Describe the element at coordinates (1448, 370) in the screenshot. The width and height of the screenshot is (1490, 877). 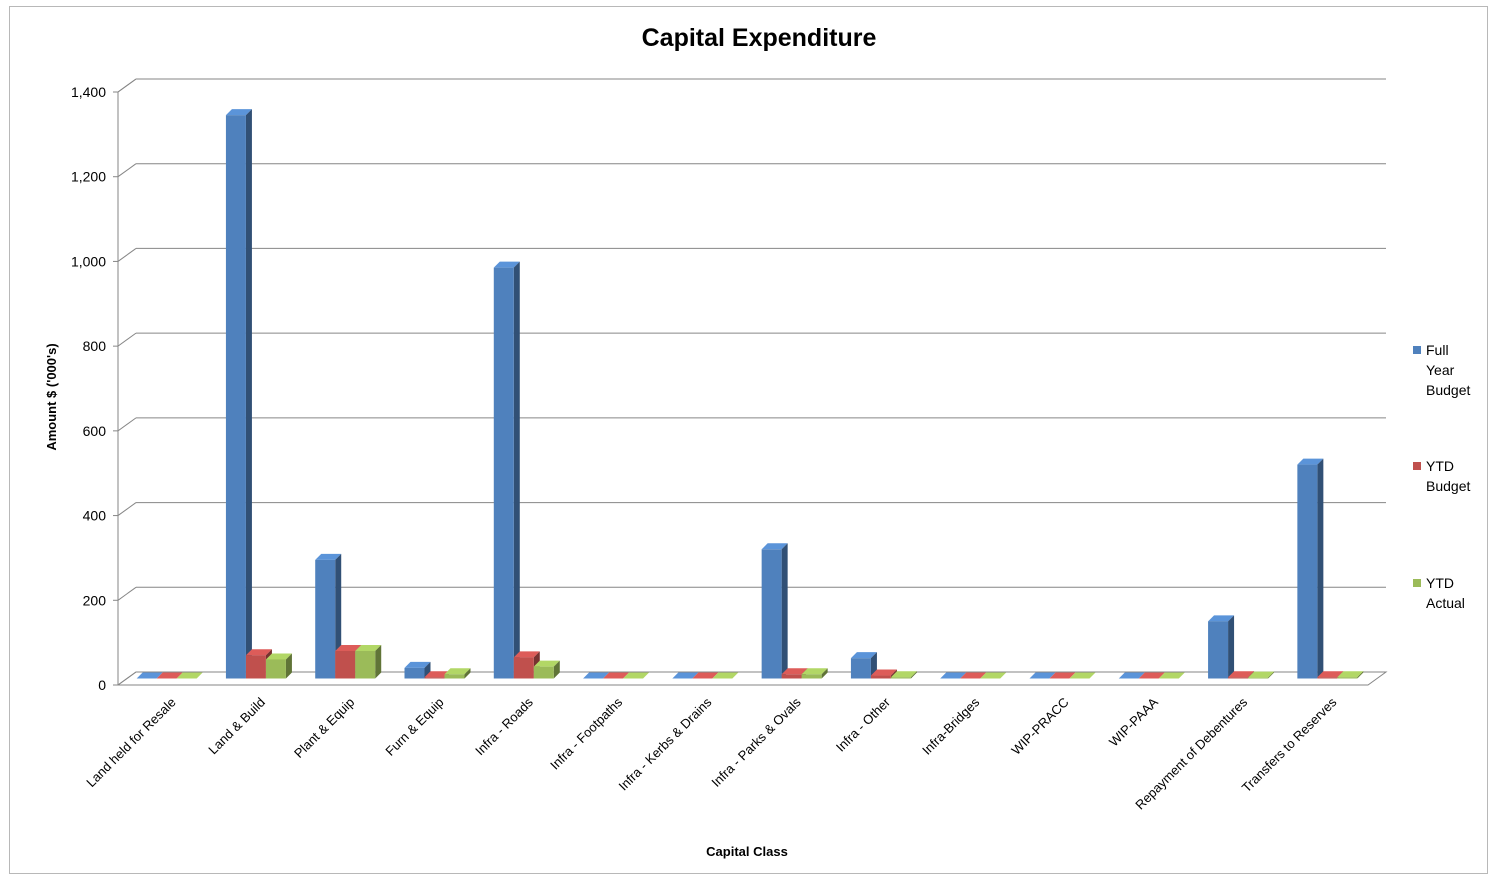
I see `legend-label: Full Year Budget` at that location.